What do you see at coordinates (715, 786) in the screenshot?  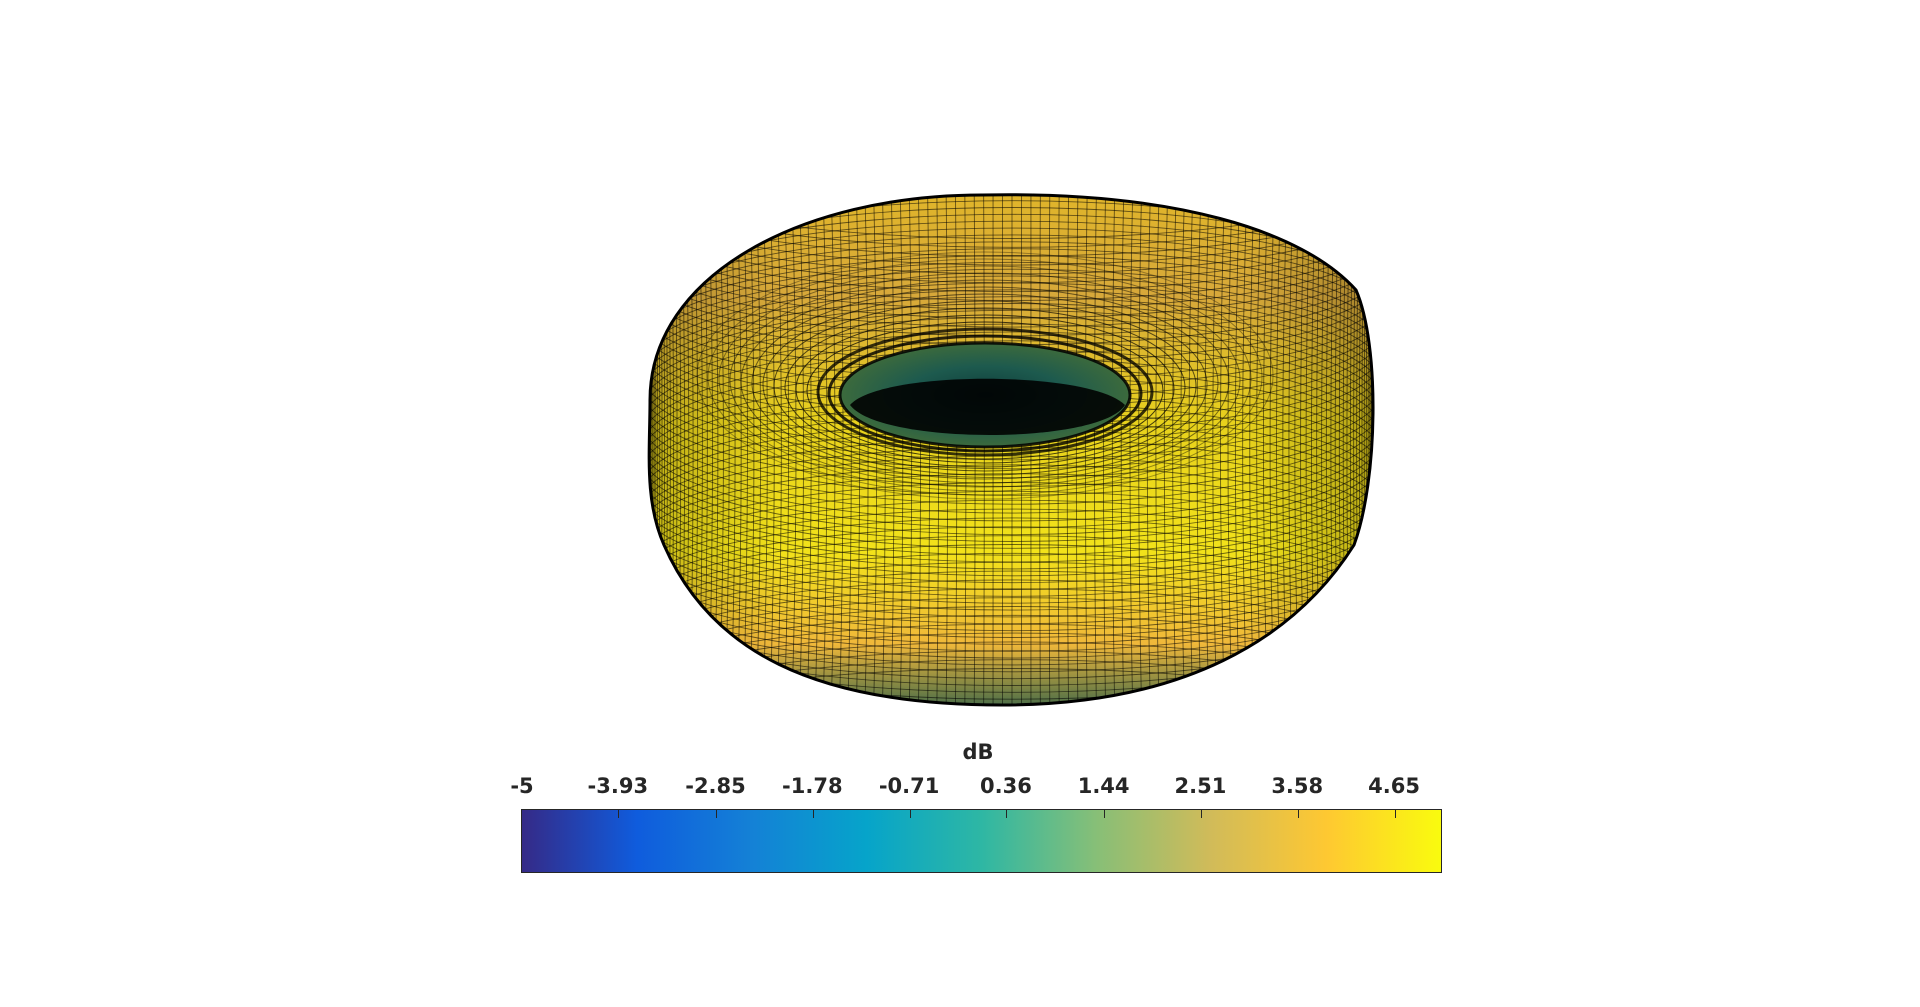 I see `colorbar-tick-label: -2.85` at bounding box center [715, 786].